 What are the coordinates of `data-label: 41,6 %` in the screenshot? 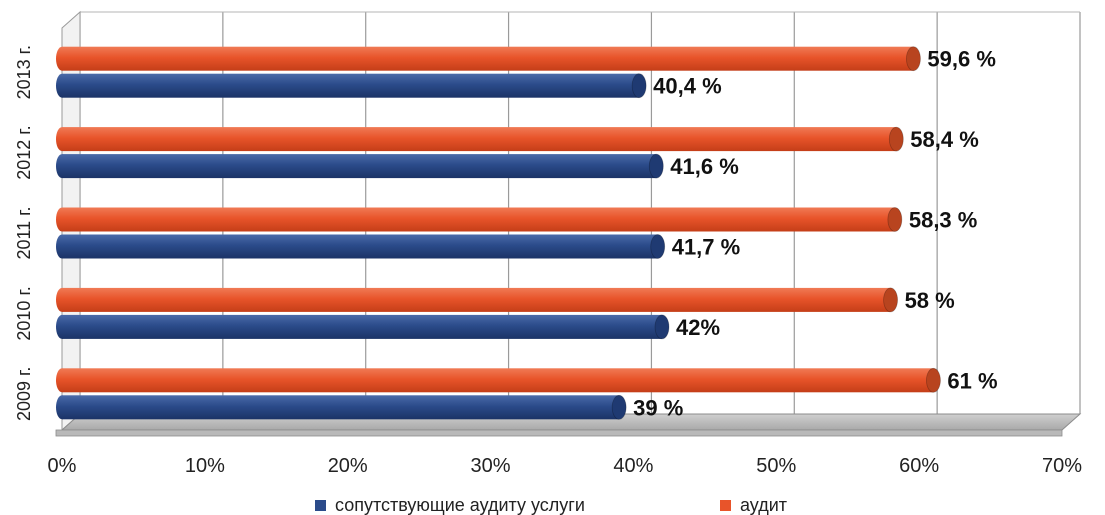 It's located at (704, 166).